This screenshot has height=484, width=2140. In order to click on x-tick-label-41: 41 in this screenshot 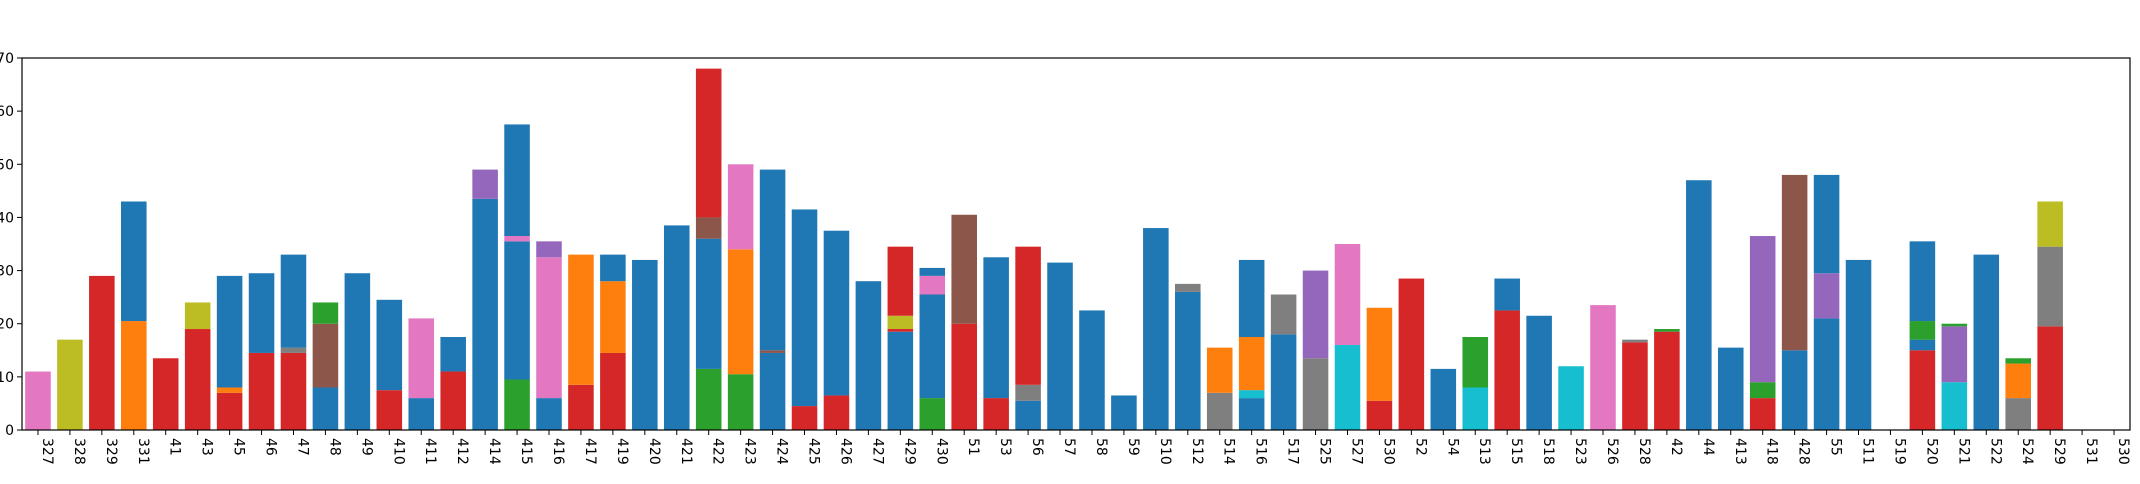, I will do `click(175, 447)`.